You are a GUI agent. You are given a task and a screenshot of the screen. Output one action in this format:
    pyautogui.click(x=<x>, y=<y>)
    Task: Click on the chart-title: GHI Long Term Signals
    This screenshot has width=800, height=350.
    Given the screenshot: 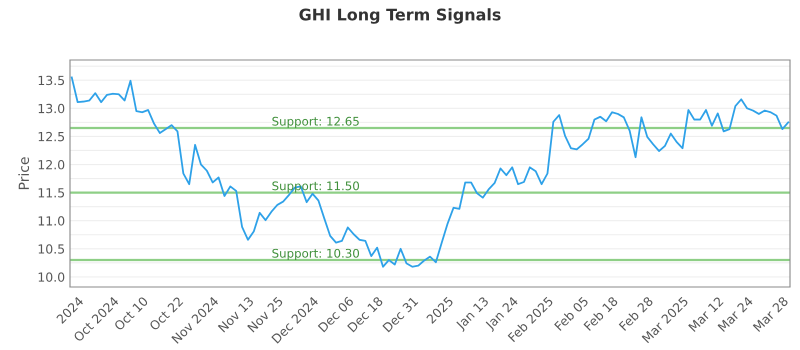 What is the action you would take?
    pyautogui.click(x=400, y=16)
    